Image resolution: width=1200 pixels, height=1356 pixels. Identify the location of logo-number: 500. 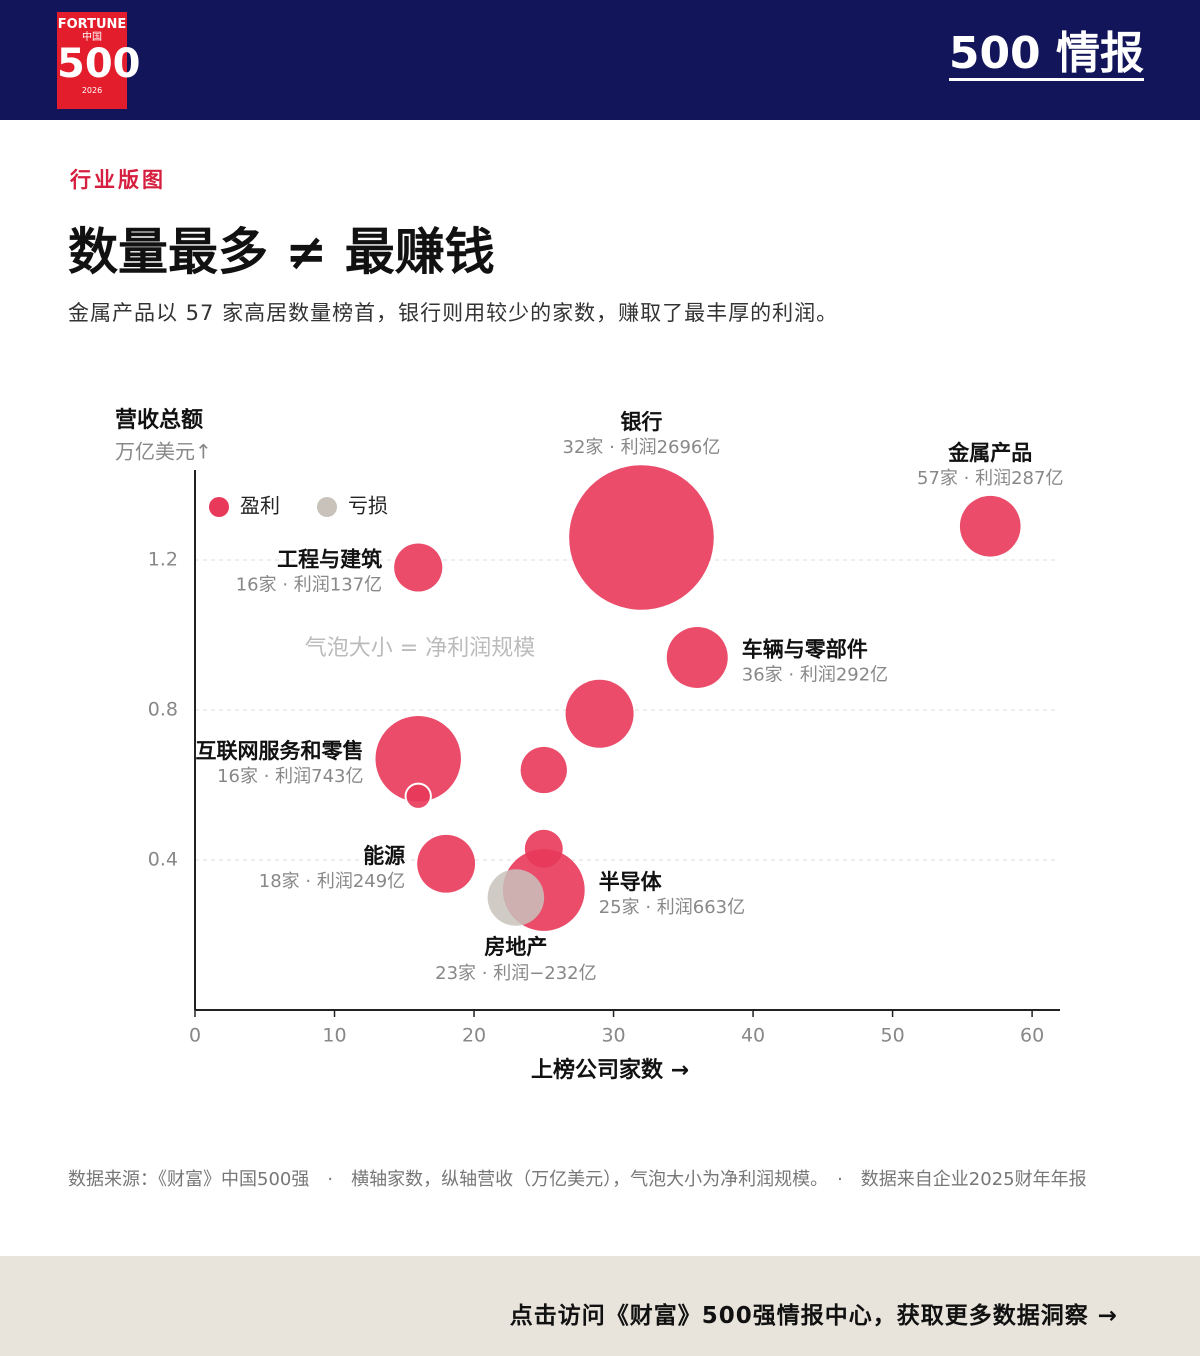
(99, 64).